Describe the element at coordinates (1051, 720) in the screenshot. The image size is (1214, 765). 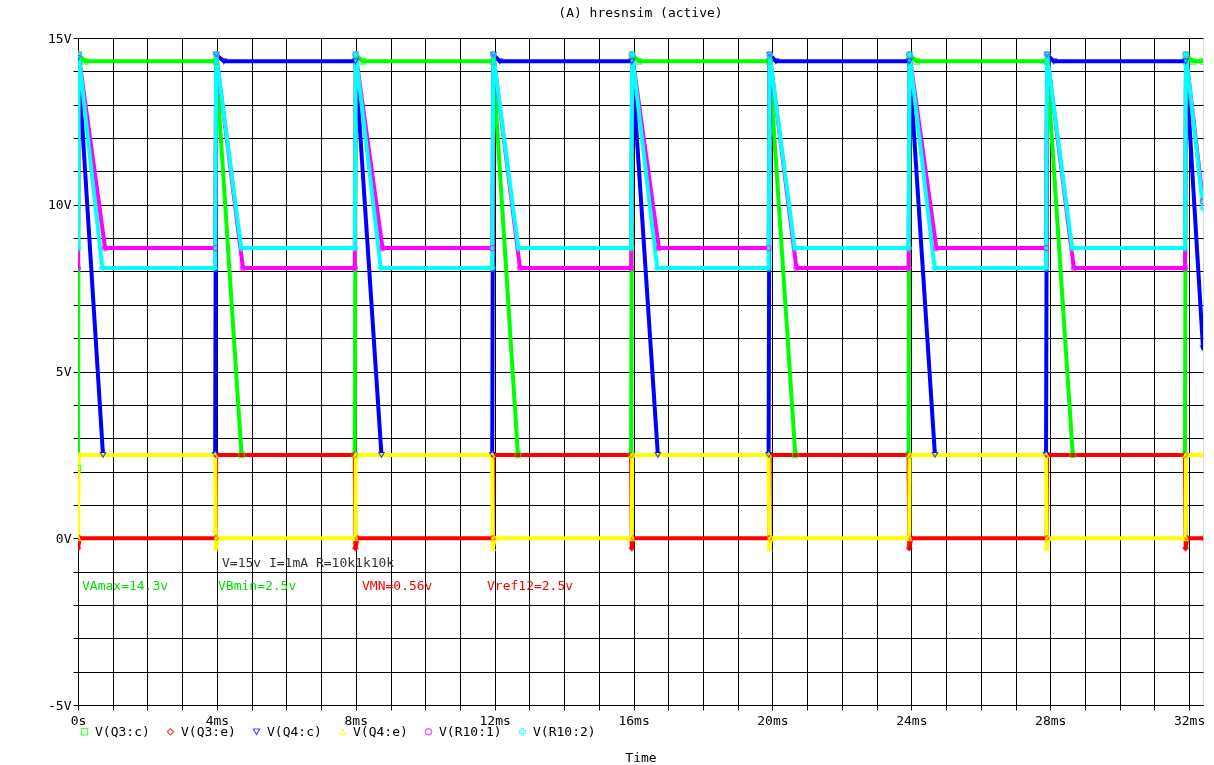
I see `x-tick-label: 28ms` at that location.